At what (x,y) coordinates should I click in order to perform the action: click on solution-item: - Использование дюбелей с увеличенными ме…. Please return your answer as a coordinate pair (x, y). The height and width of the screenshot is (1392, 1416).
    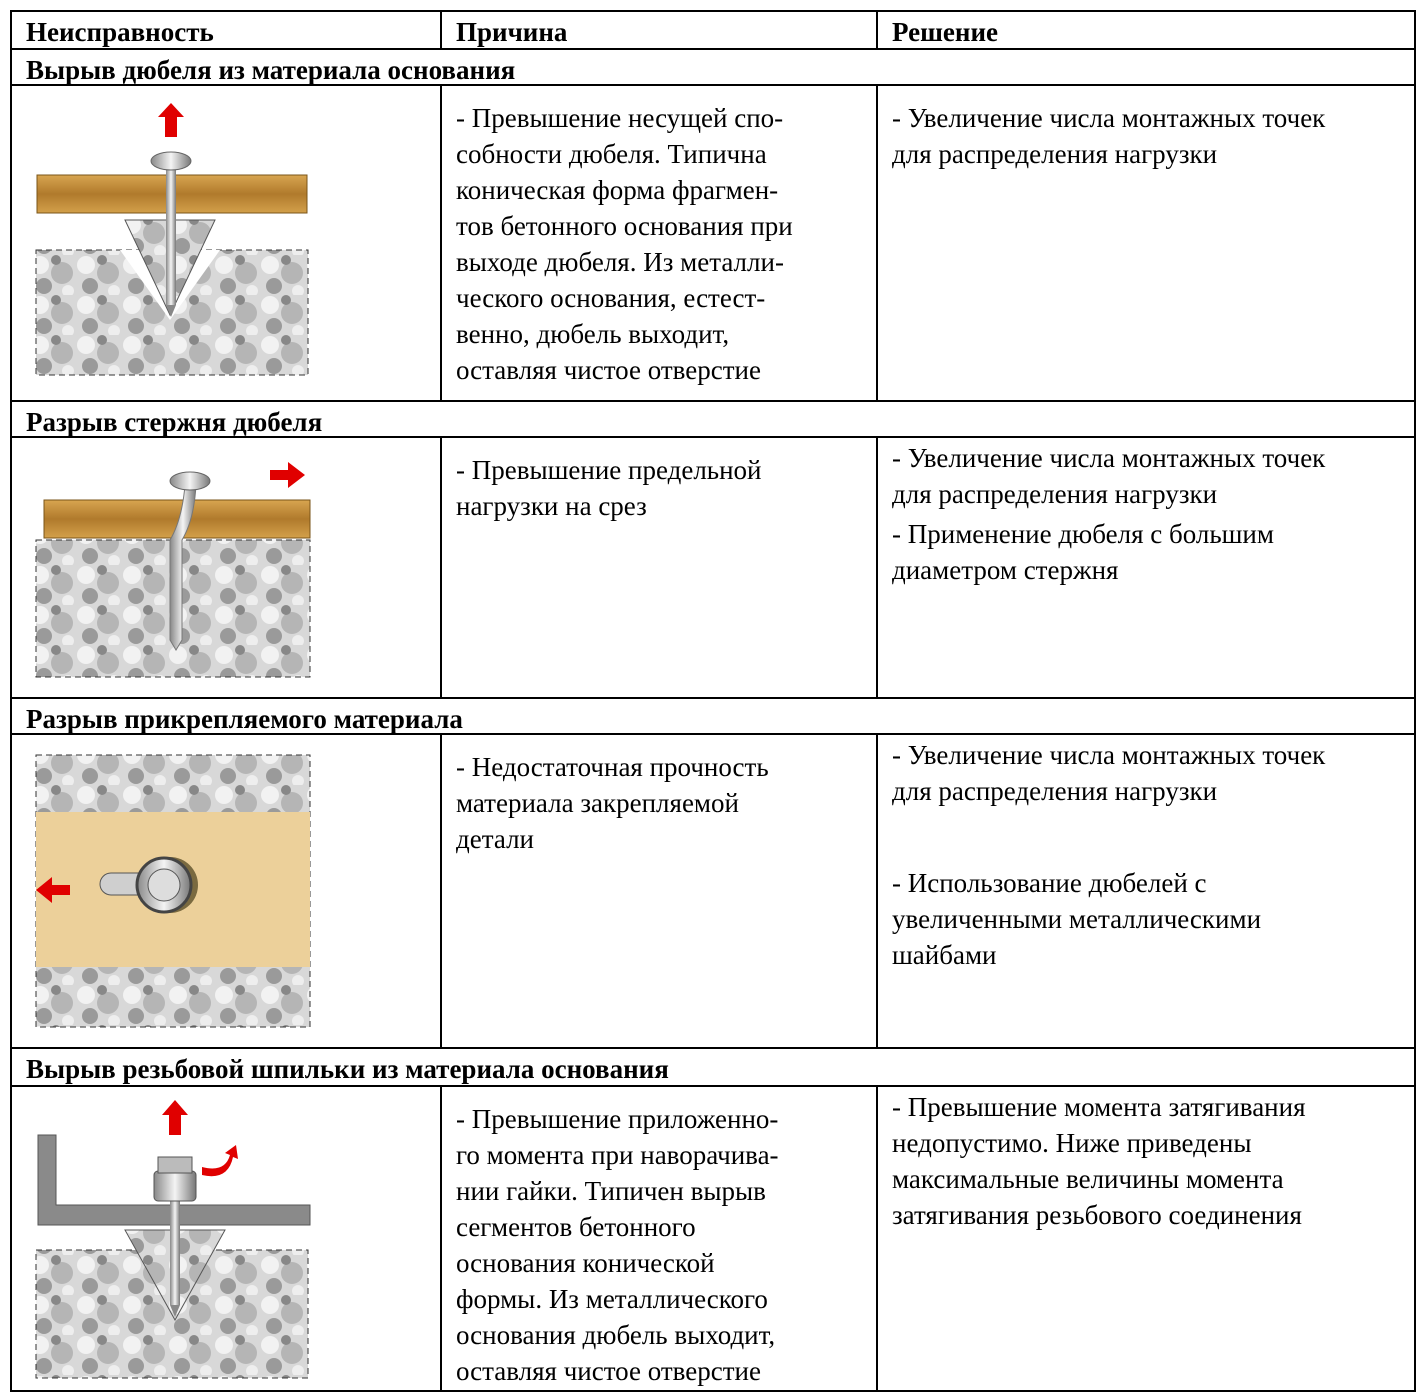
    Looking at the image, I should click on (1147, 919).